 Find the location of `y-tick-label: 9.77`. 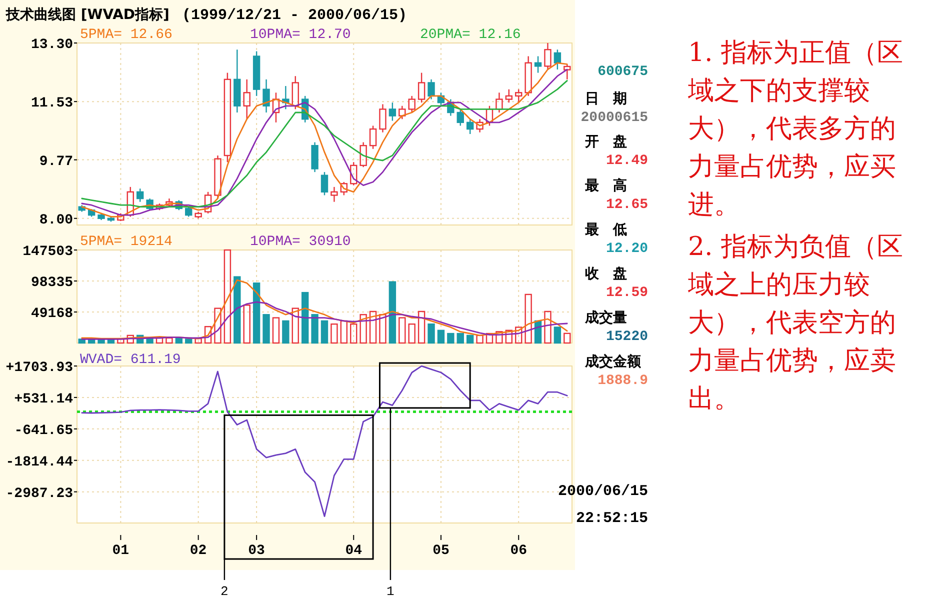

y-tick-label: 9.77 is located at coordinates (56, 162).